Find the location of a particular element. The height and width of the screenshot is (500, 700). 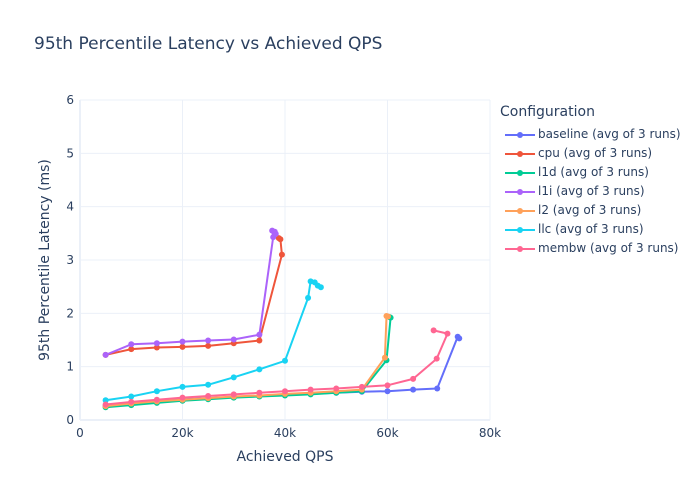

legend-item: baseline (avg of 3 runs) is located at coordinates (590, 135).